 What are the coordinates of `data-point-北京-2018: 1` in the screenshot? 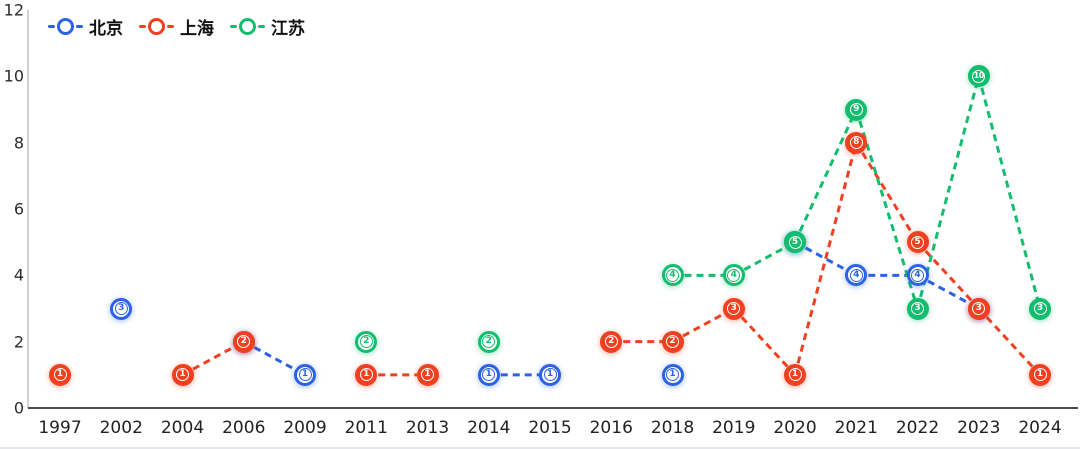 It's located at (672, 374).